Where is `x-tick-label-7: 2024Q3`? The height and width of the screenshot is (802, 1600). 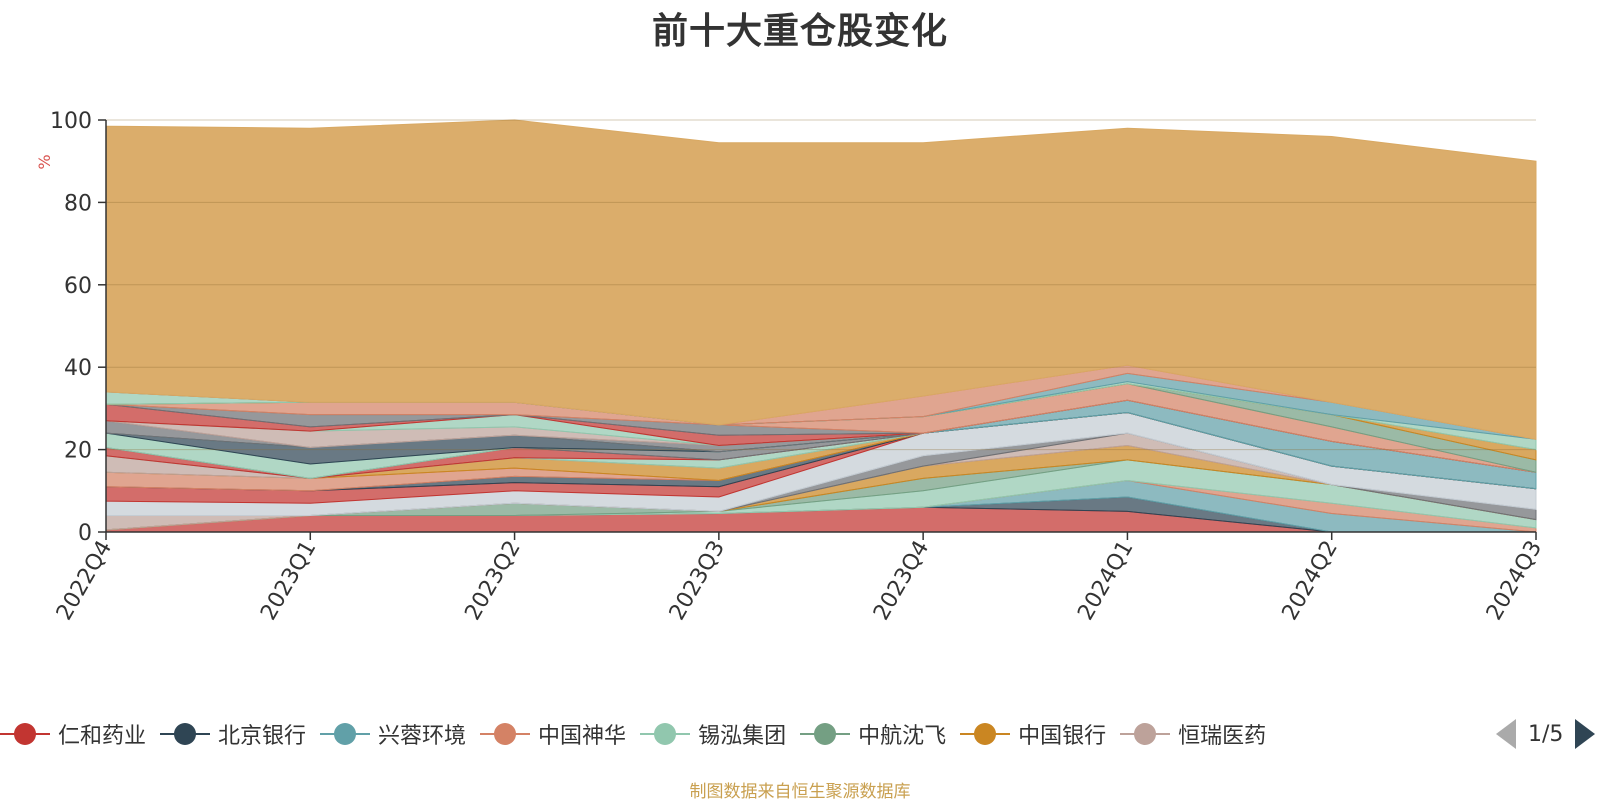 x-tick-label-7: 2024Q3 is located at coordinates (1514, 581).